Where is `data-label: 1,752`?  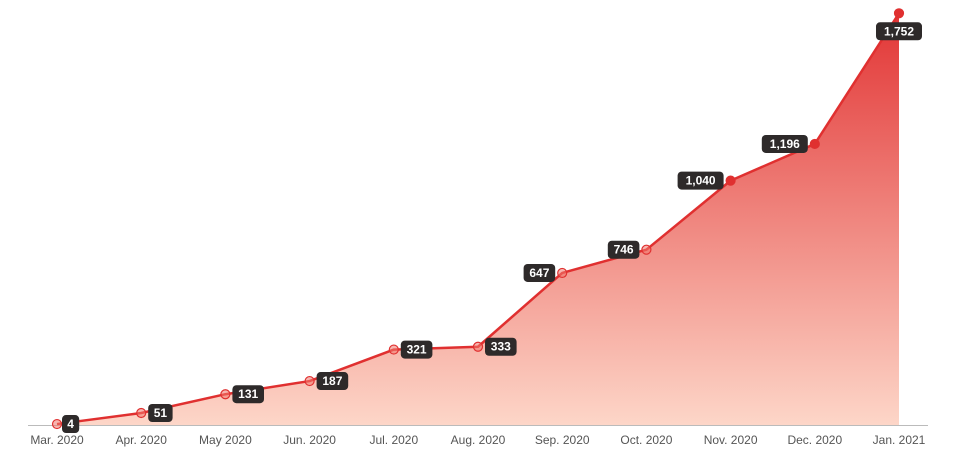 data-label: 1,752 is located at coordinates (899, 31).